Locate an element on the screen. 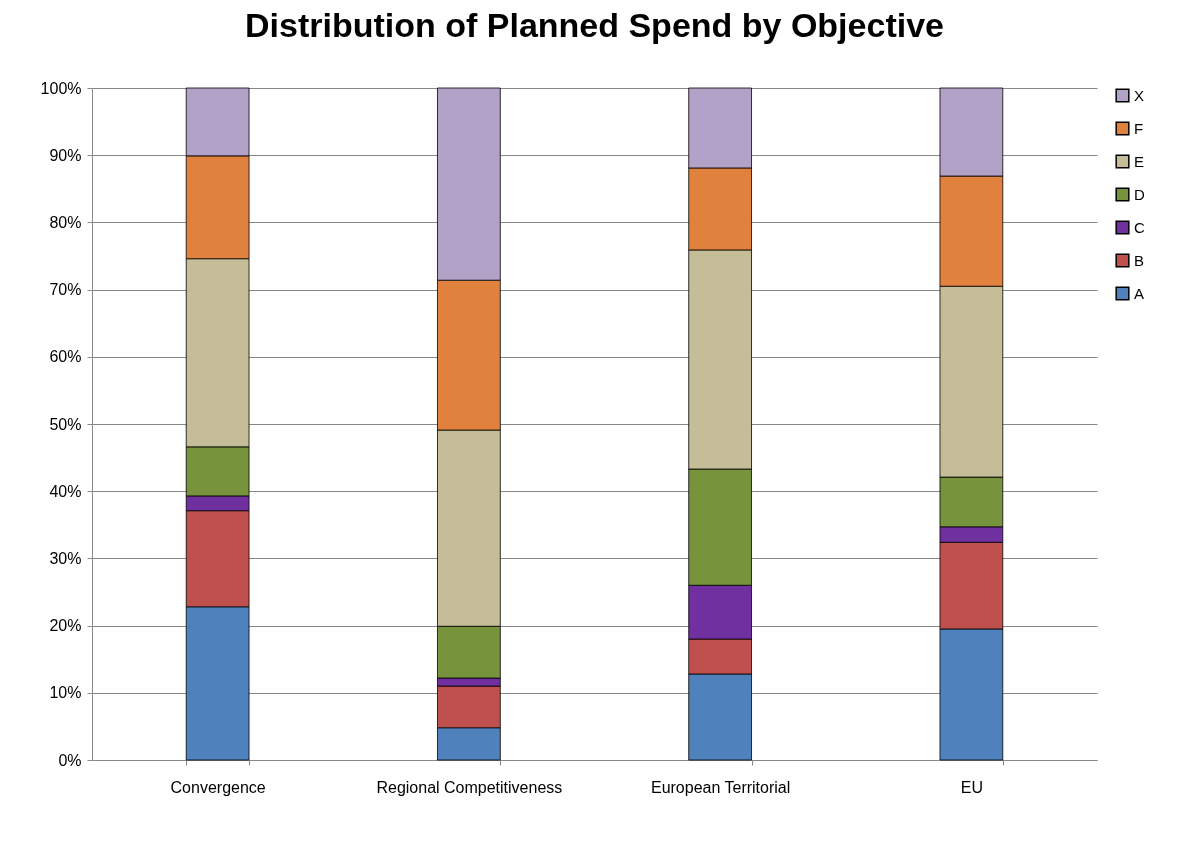 This screenshot has height=857, width=1198. y-tick-label: 60% is located at coordinates (65, 357).